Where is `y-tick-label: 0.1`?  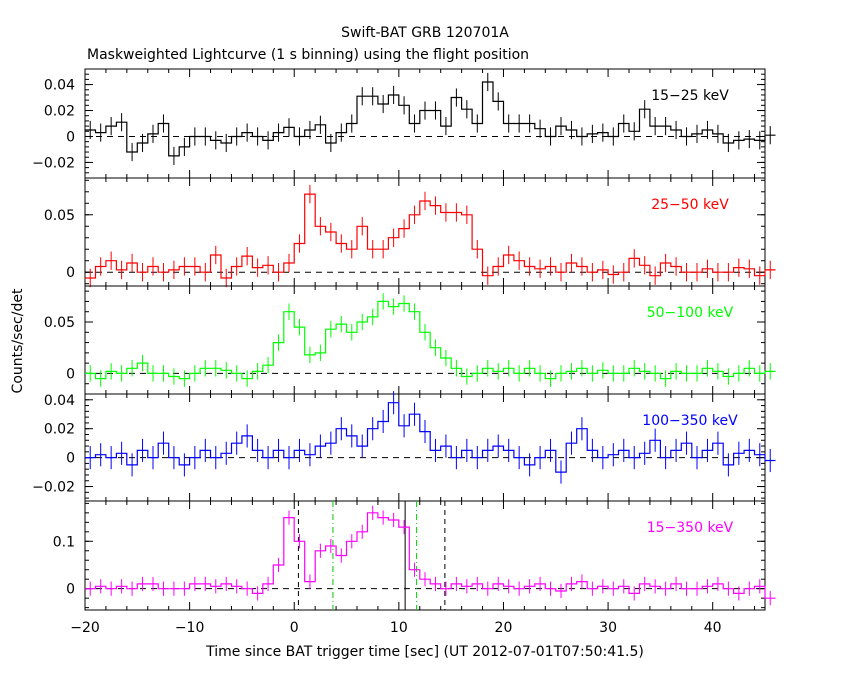 y-tick-label: 0.1 is located at coordinates (64, 542).